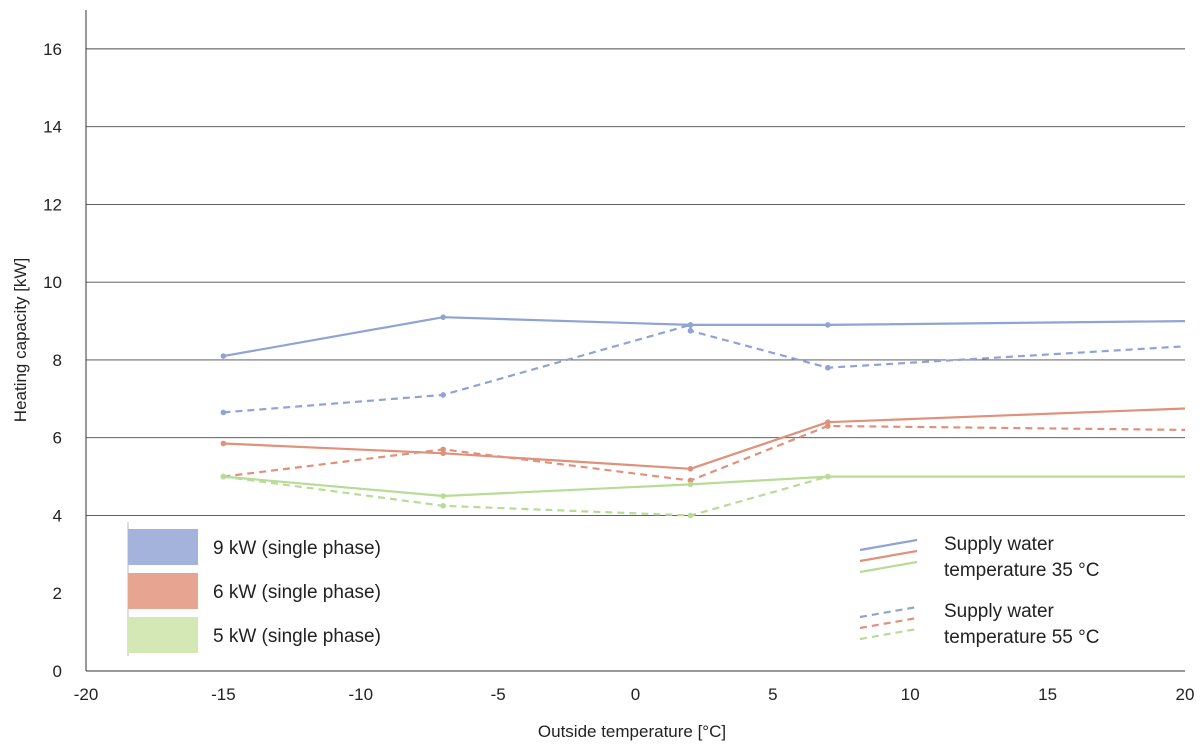 Image resolution: width=1203 pixels, height=748 pixels. What do you see at coordinates (57, 438) in the screenshot?
I see `y-tick-label: 6` at bounding box center [57, 438].